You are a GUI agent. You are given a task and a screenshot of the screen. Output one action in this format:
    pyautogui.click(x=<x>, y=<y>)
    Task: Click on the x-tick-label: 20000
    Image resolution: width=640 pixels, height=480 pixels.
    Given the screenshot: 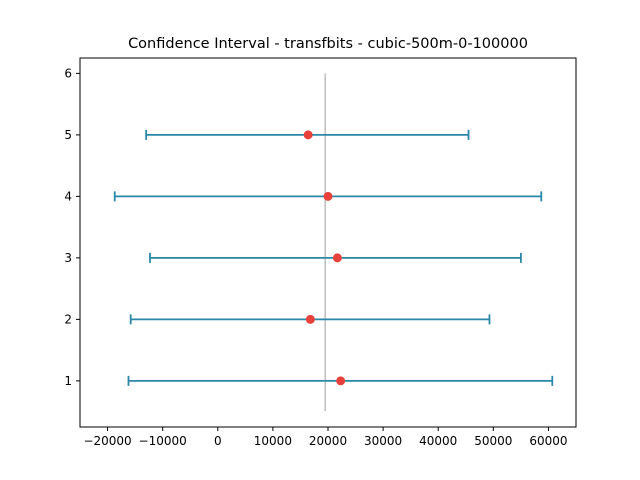 What is the action you would take?
    pyautogui.click(x=328, y=441)
    